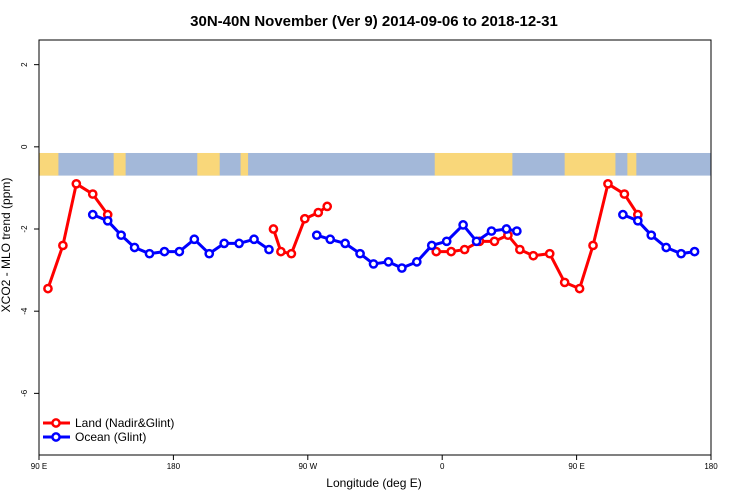 The height and width of the screenshot is (500, 750). What do you see at coordinates (6, 245) in the screenshot?
I see `y-axis-label: XCO2 - MLO trend (ppm)` at bounding box center [6, 245].